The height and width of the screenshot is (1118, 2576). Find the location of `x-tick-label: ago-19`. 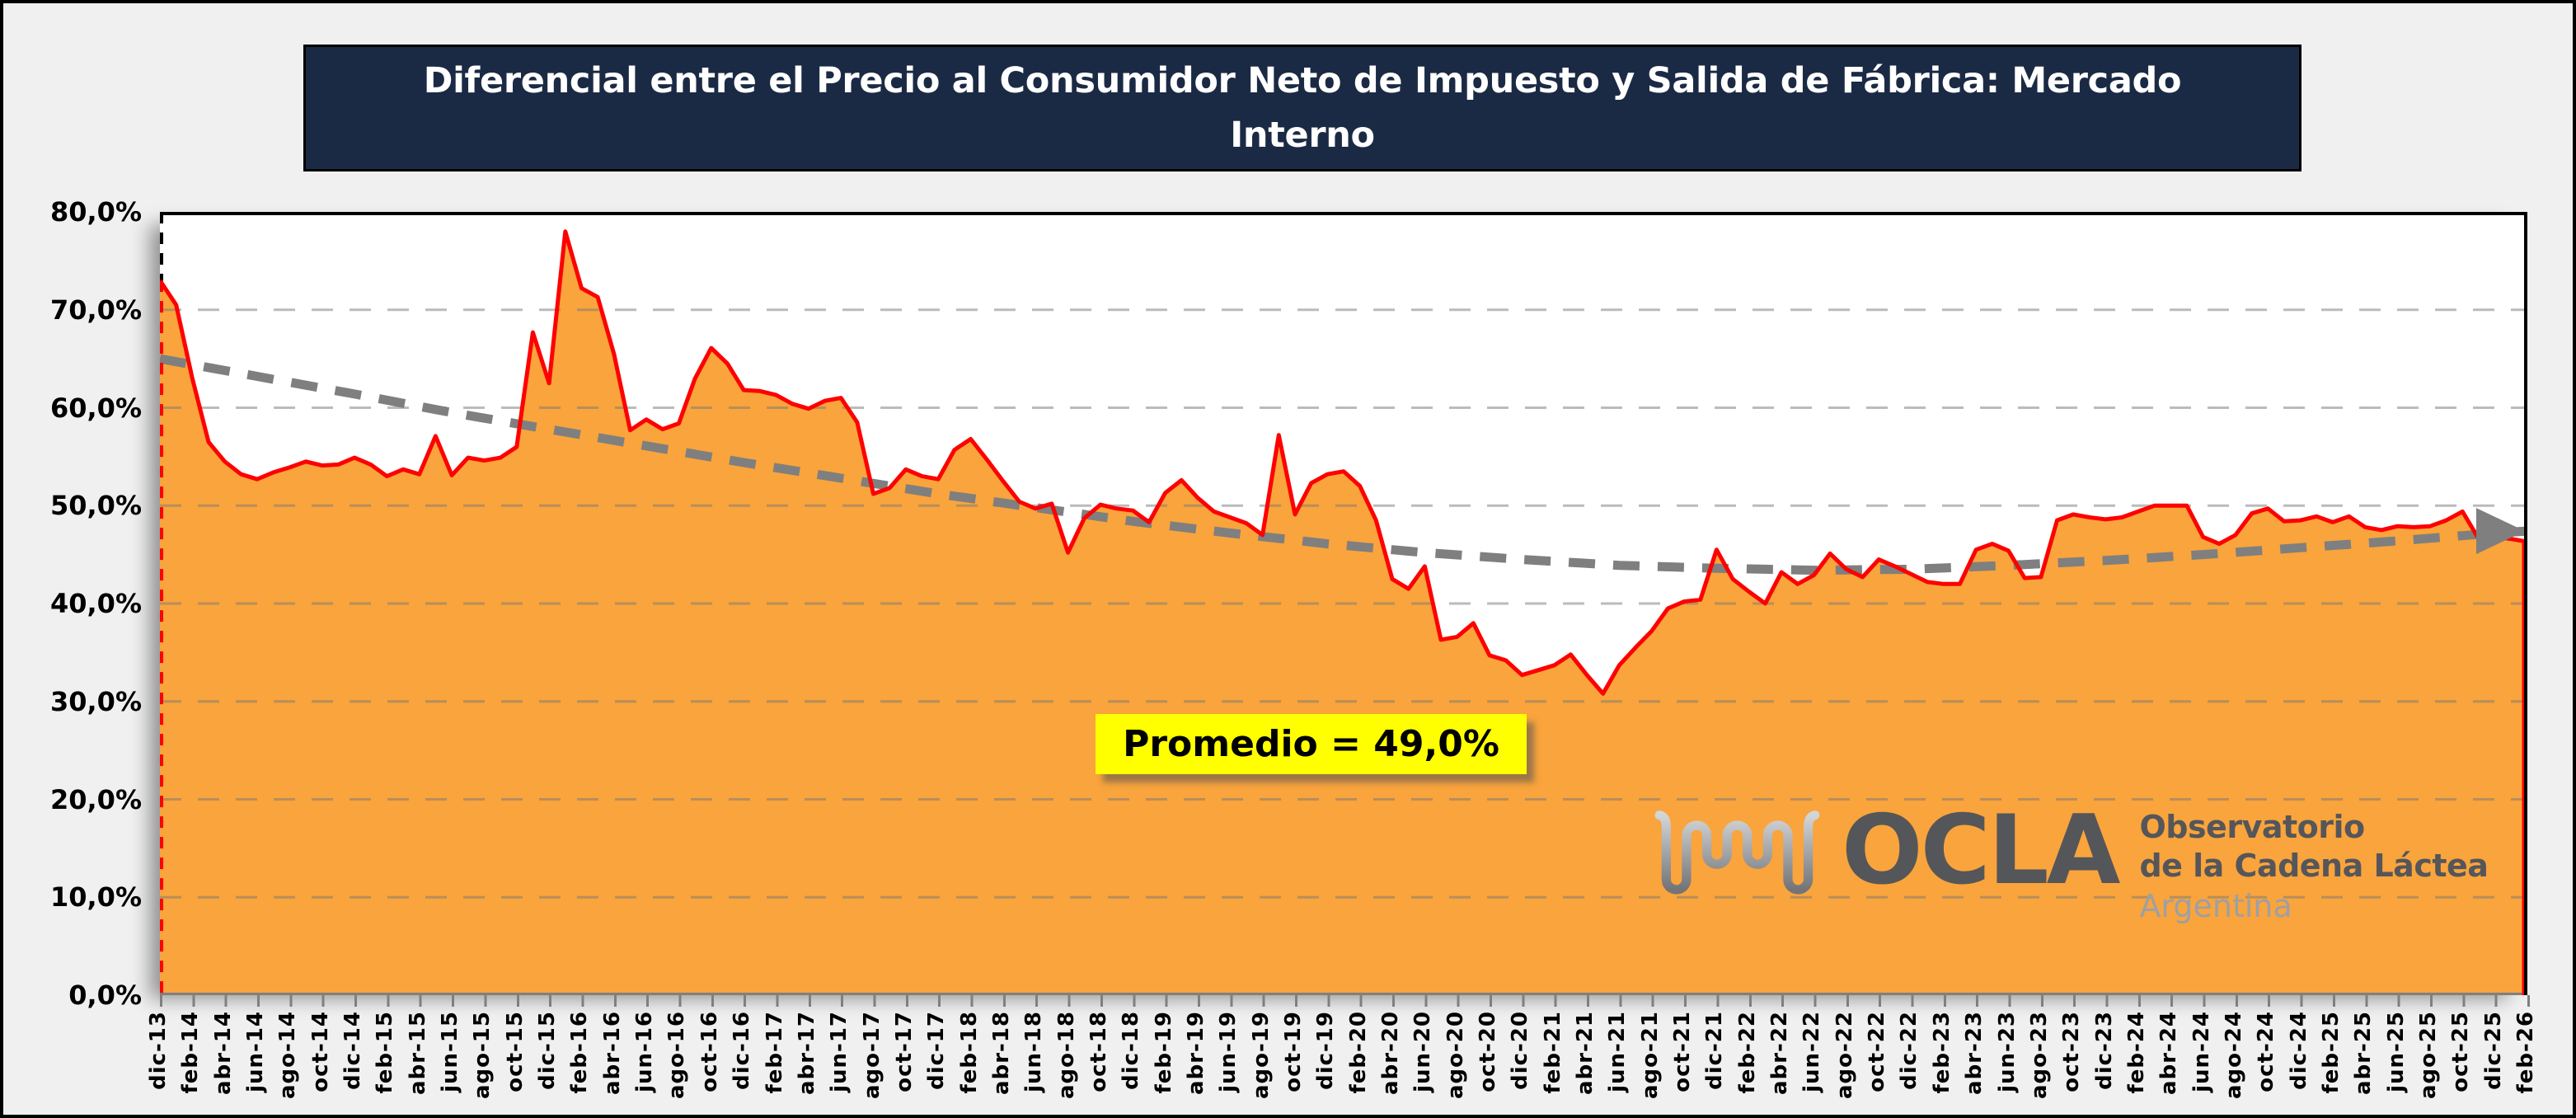

x-tick-label: ago-19 is located at coordinates (1261, 1055).